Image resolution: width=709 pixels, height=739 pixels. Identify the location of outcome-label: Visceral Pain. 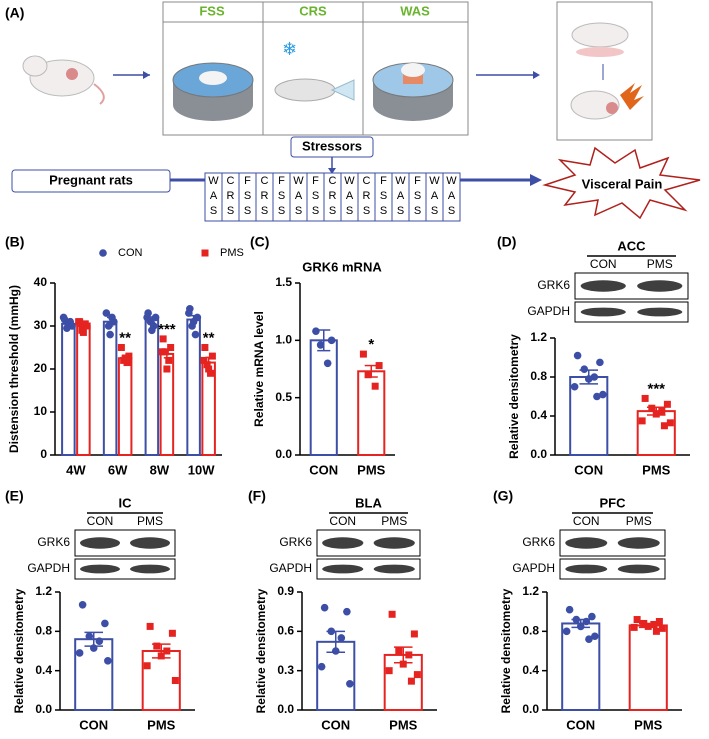
(622, 183).